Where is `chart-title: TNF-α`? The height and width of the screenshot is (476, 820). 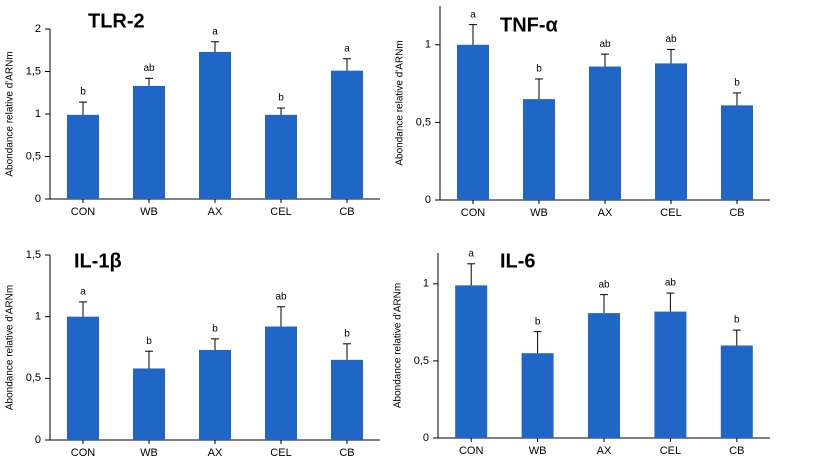
chart-title: TNF-α is located at coordinates (529, 25).